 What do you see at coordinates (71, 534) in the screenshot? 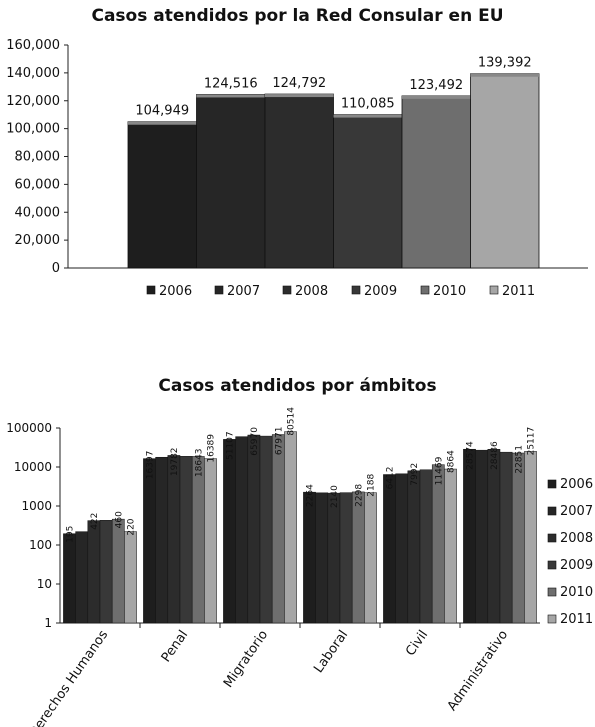
I see `chart2-data-label: 195` at bounding box center [71, 534].